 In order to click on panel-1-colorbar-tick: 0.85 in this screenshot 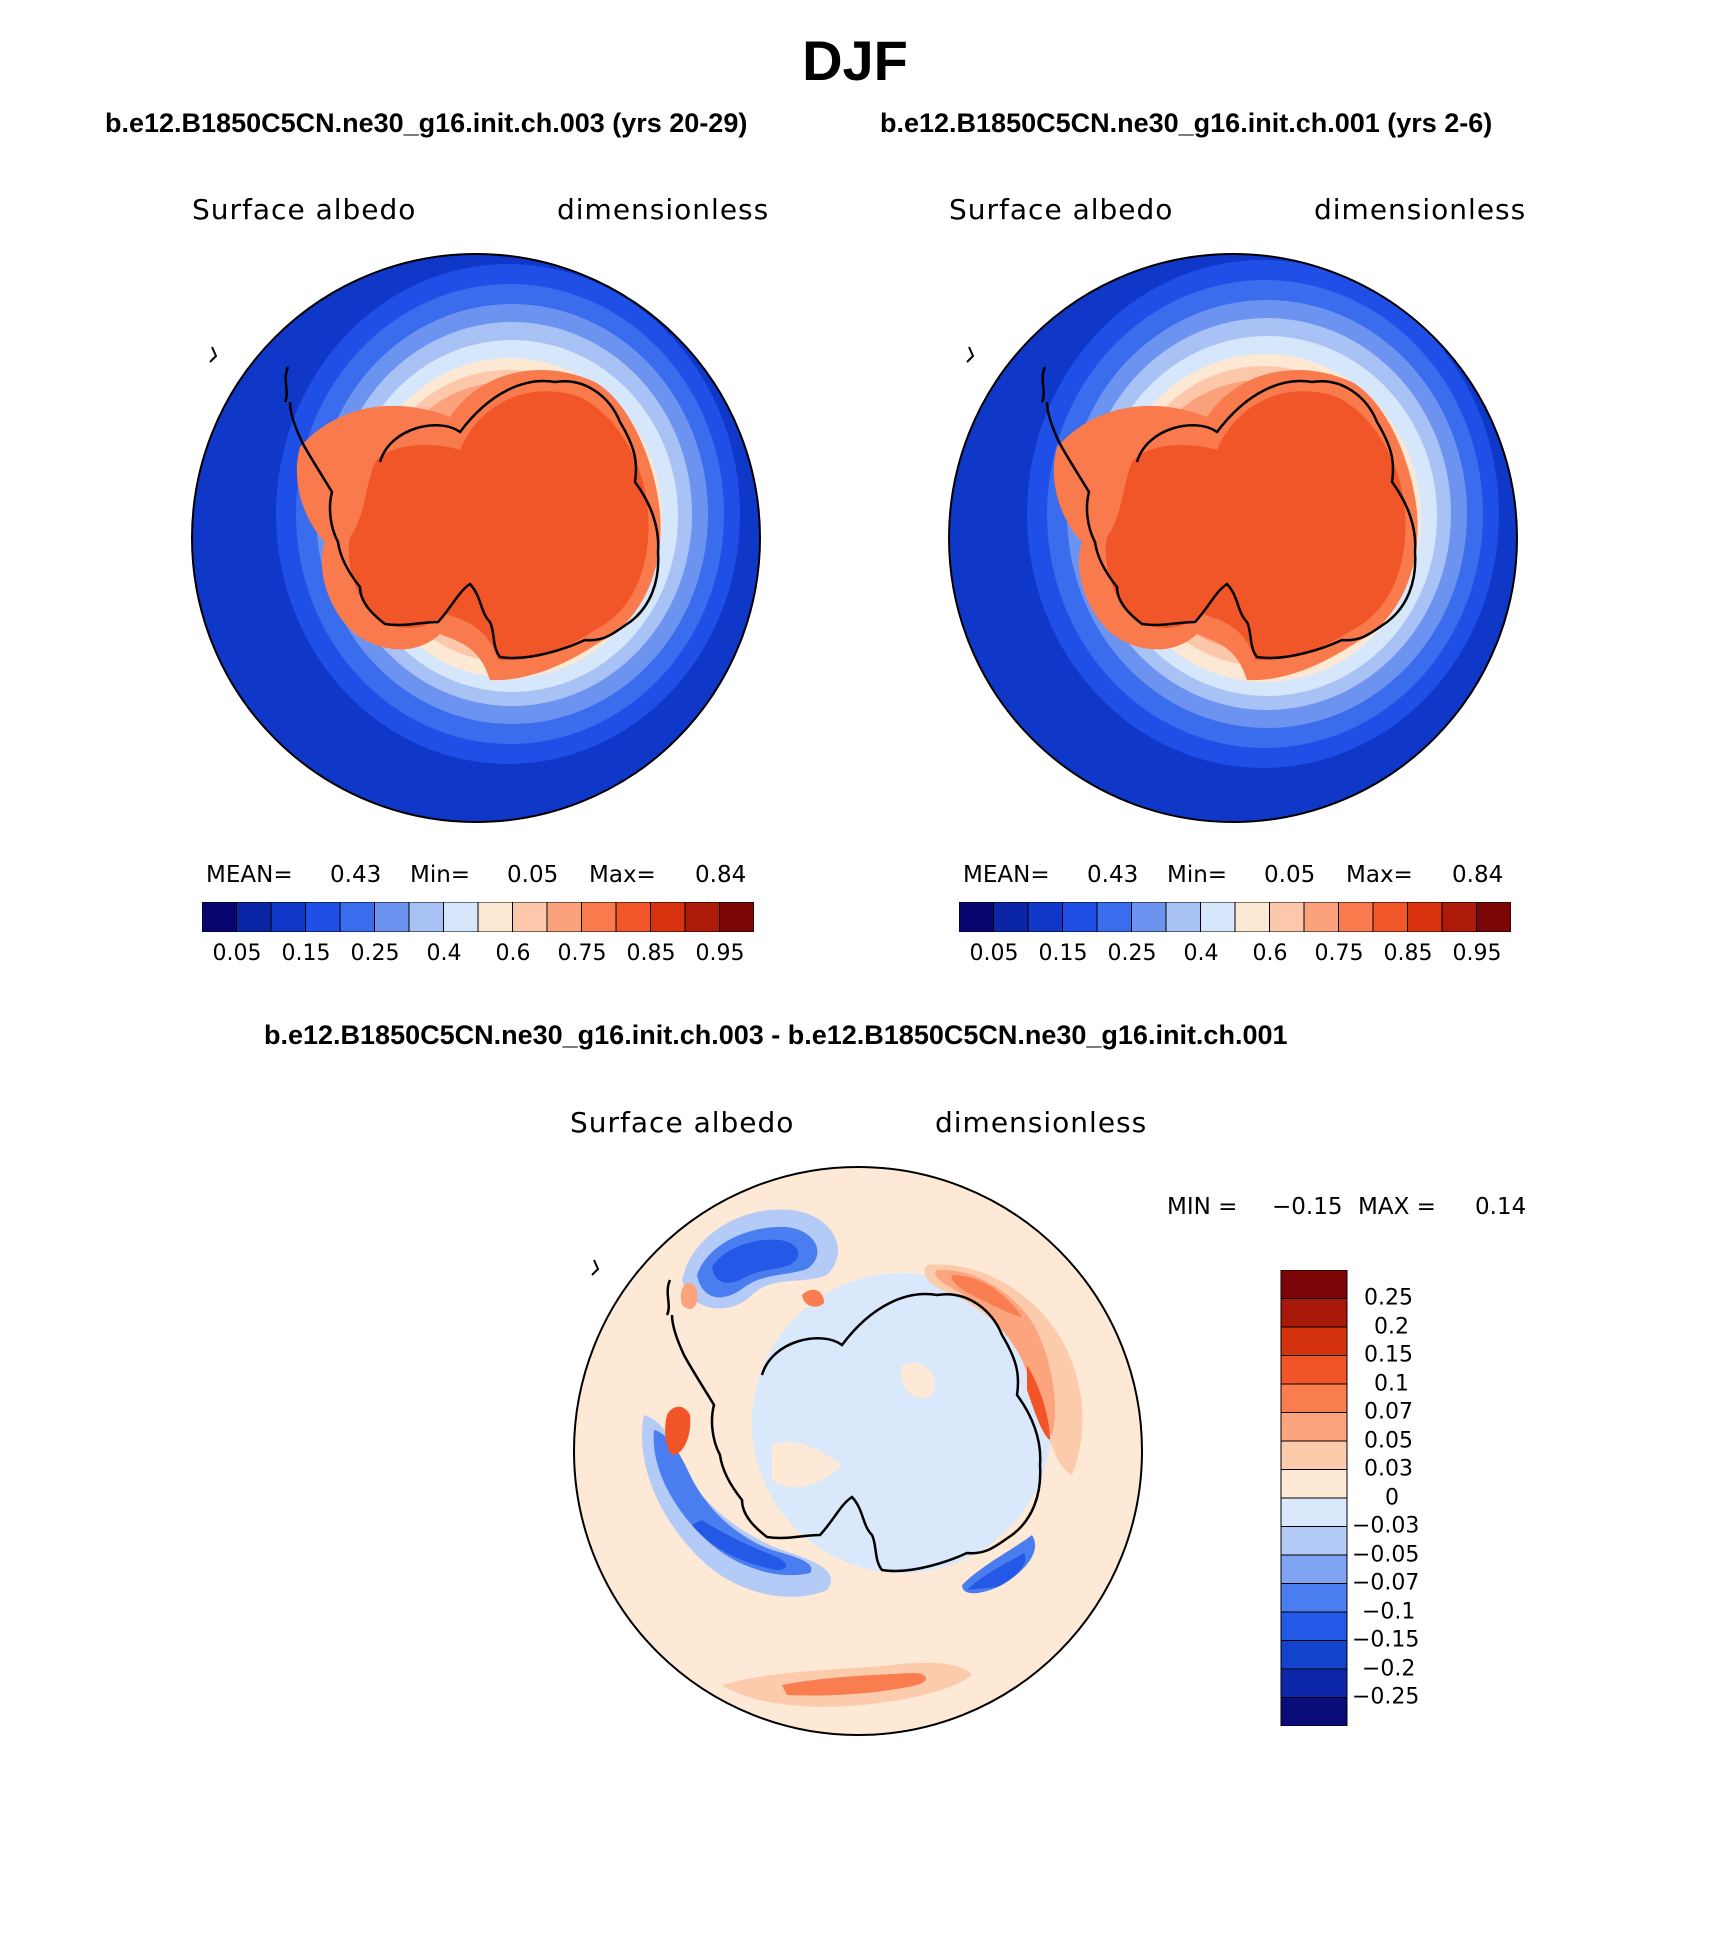, I will do `click(651, 953)`.